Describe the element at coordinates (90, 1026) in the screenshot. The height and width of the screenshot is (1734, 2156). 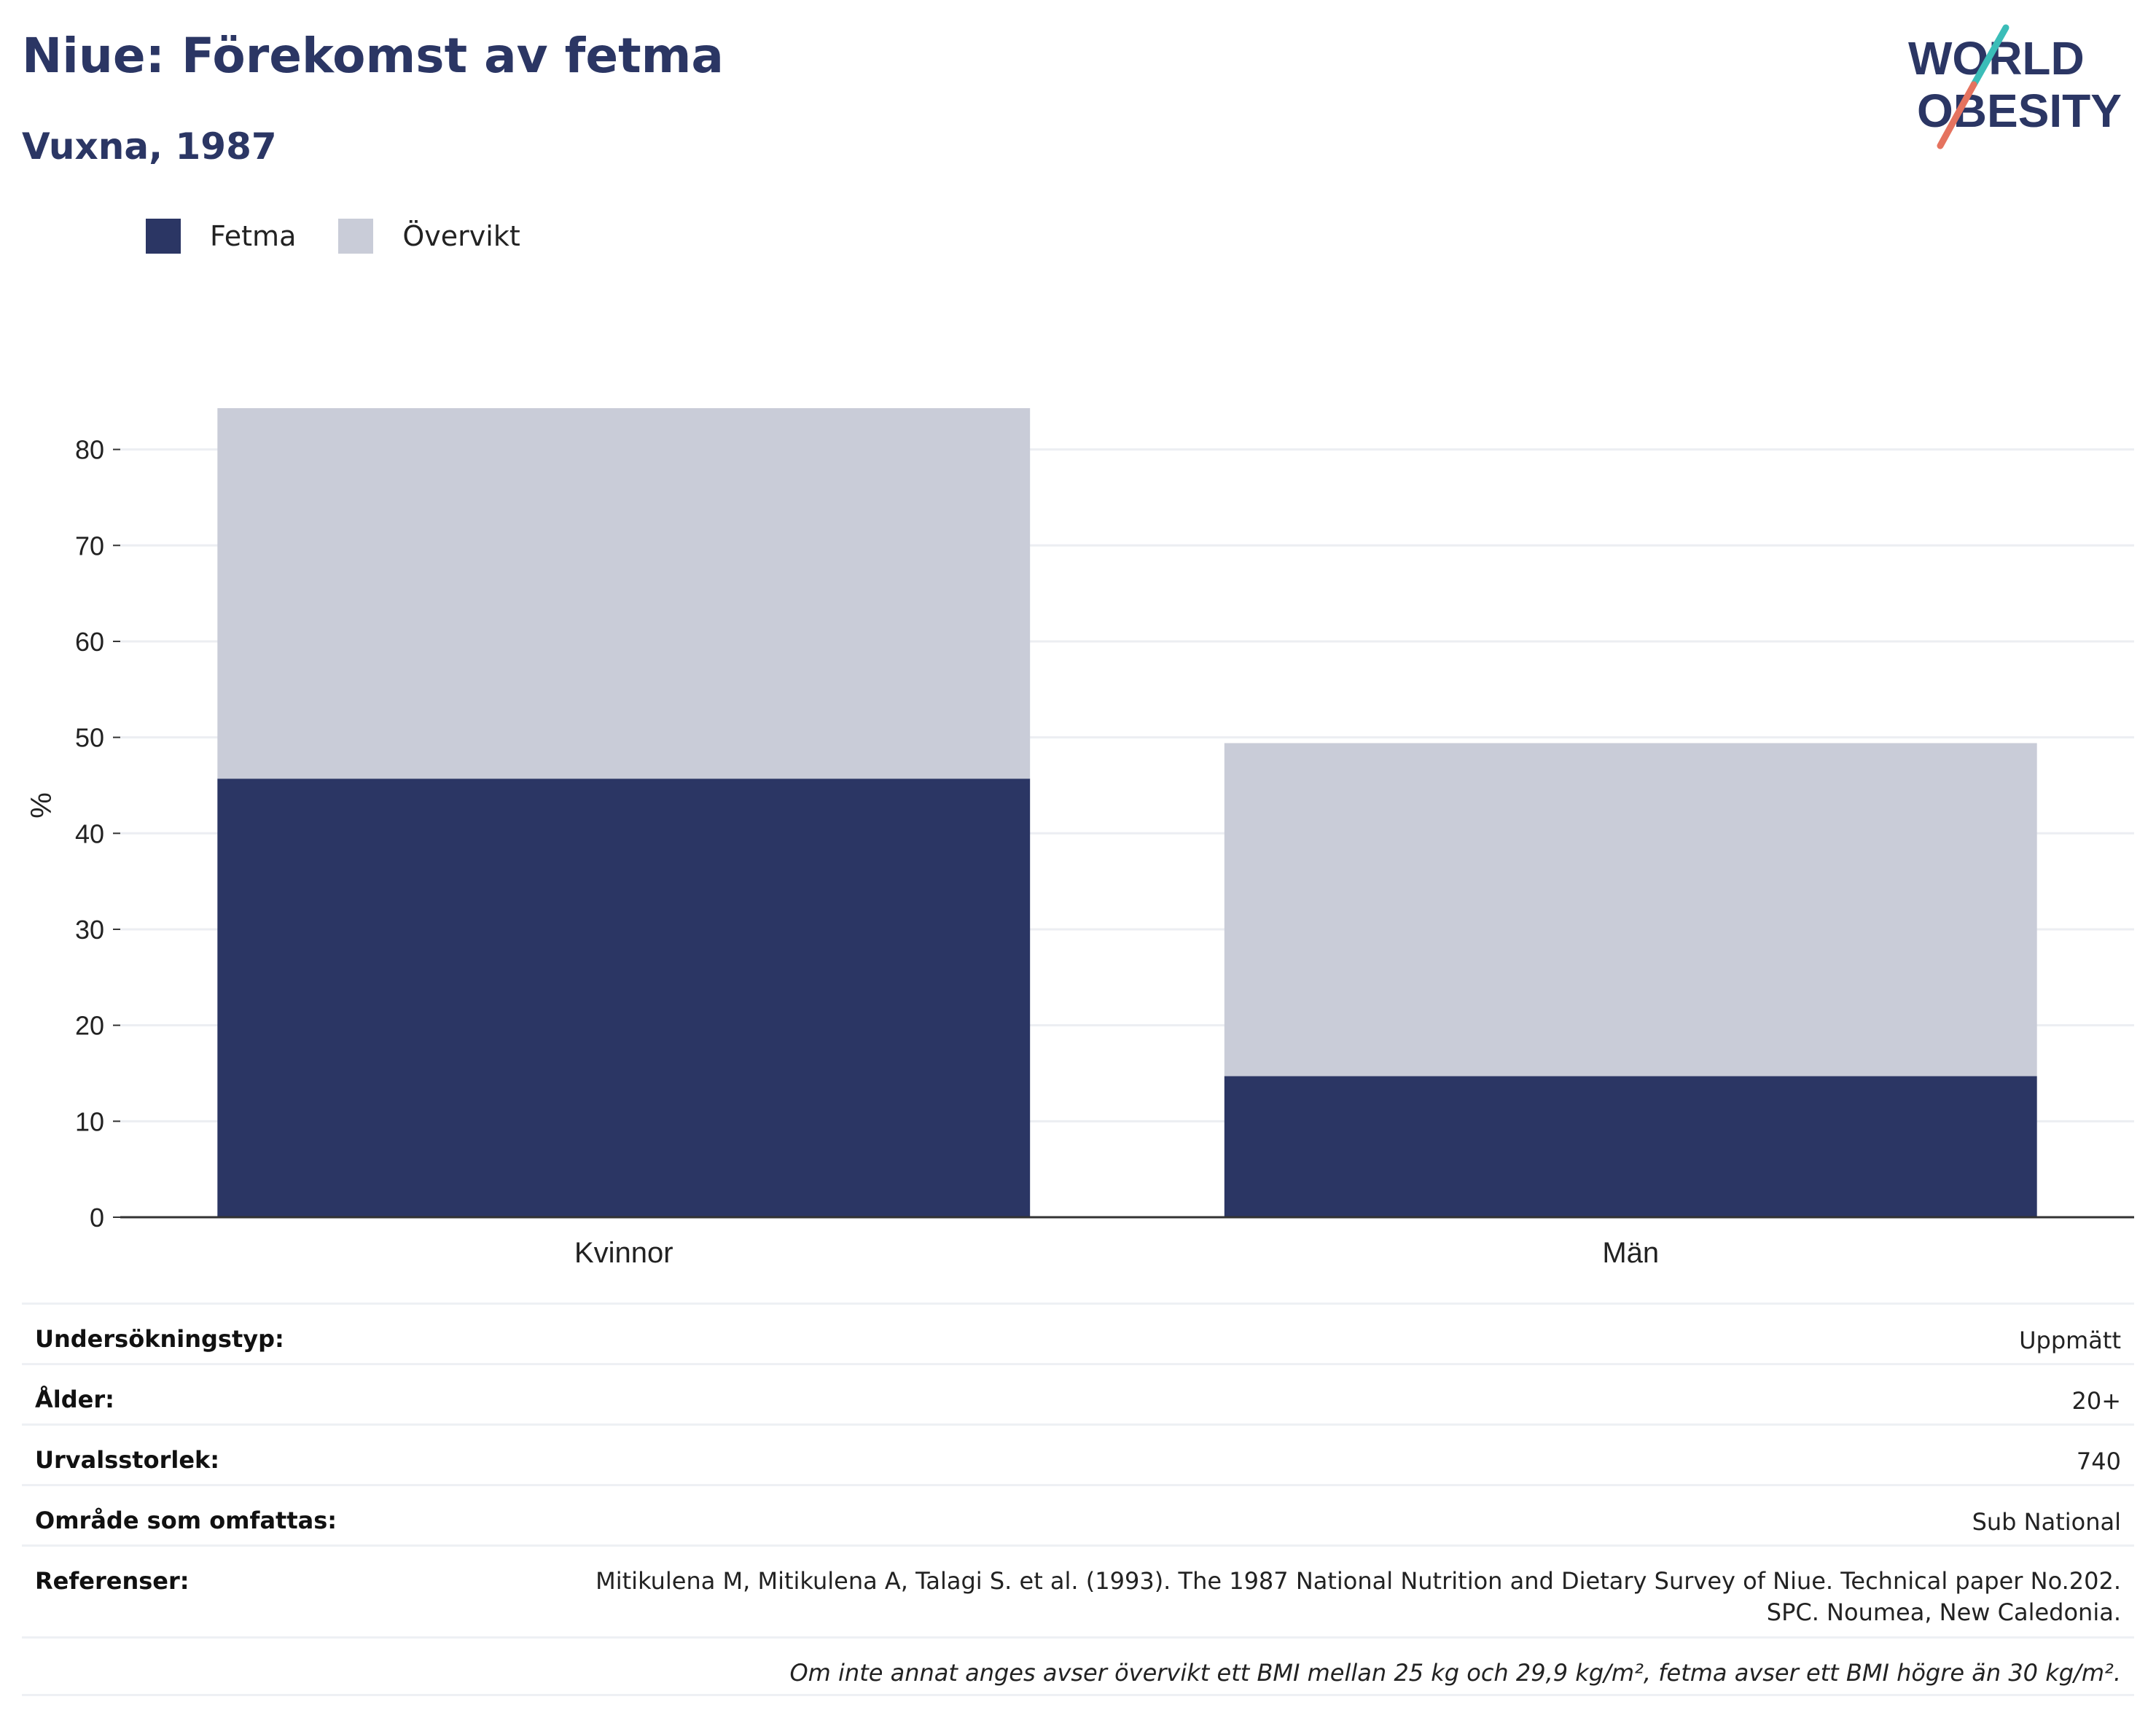
I see `y-tick-label-20: 20` at that location.